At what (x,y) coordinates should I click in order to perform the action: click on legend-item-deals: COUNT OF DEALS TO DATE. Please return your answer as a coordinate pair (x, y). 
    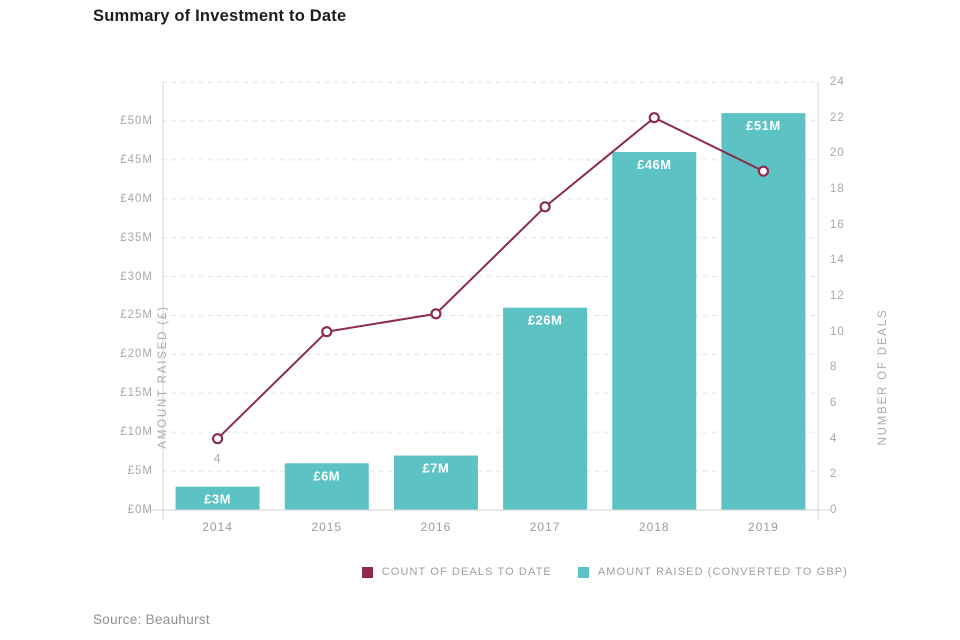
    Looking at the image, I should click on (456, 572).